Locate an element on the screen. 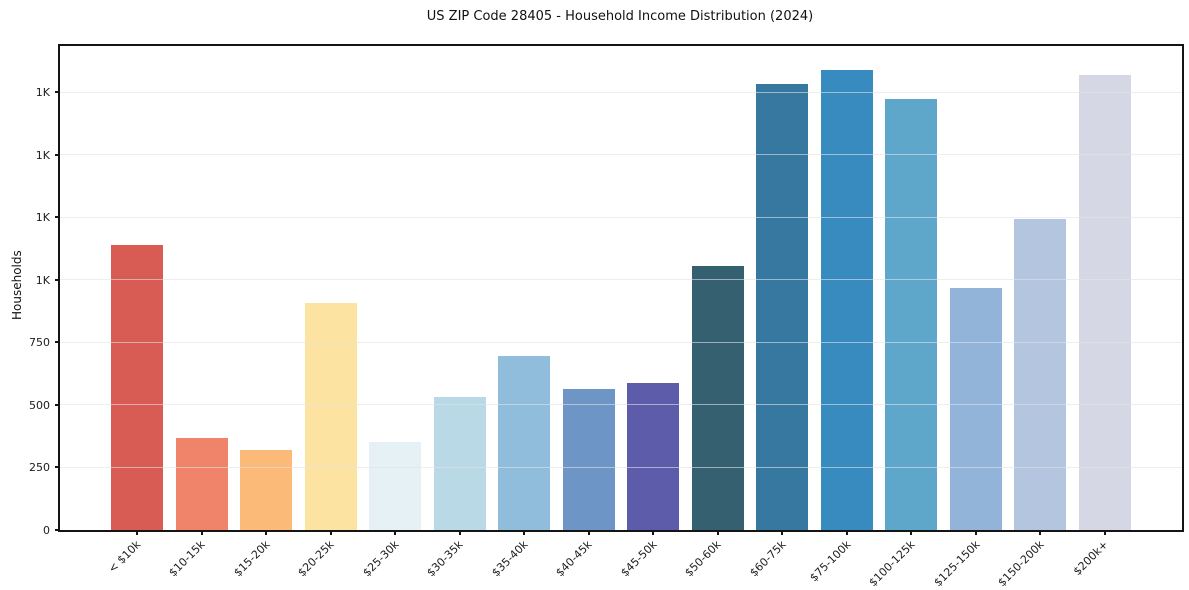 This screenshot has height=590, width=1189. bar-75-100k is located at coordinates (846, 300).